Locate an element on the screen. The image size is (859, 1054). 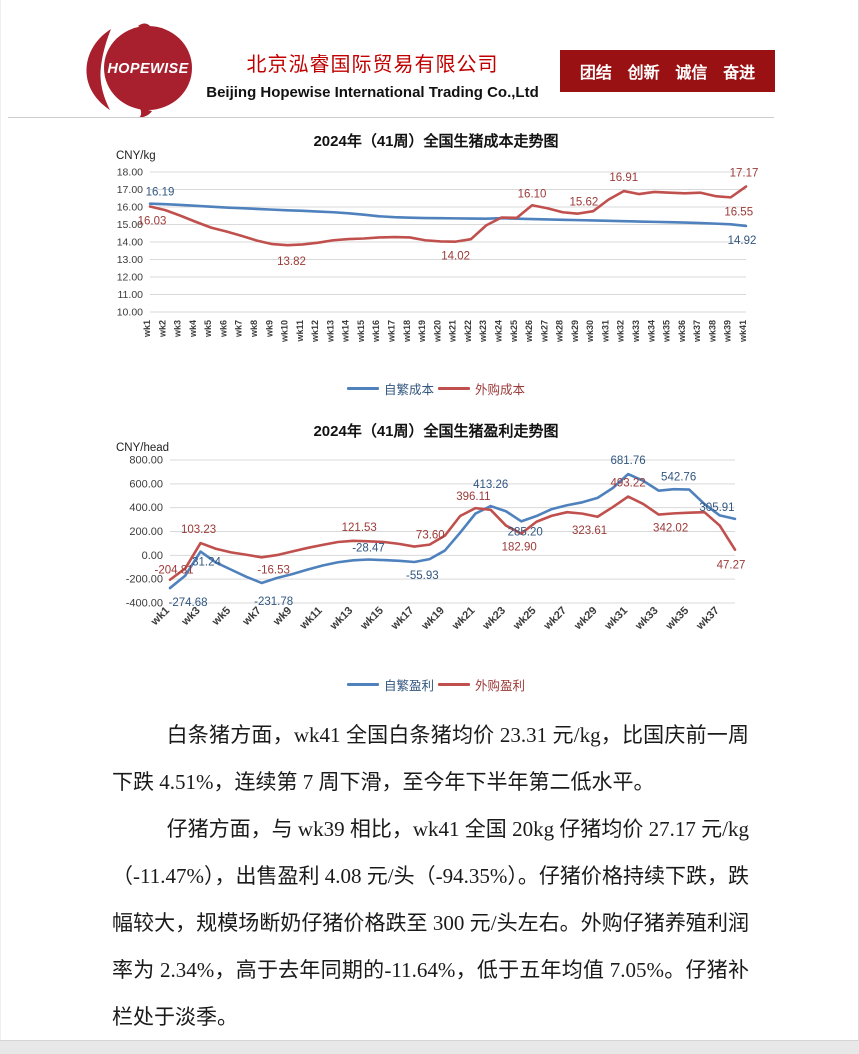
svg-text: wk27 is located at coordinates (544, 331).